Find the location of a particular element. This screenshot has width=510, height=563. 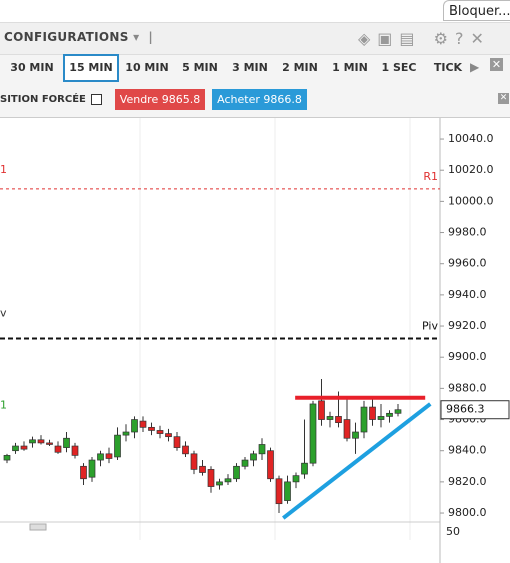

timeframe-button: 5 MIN is located at coordinates (200, 67).